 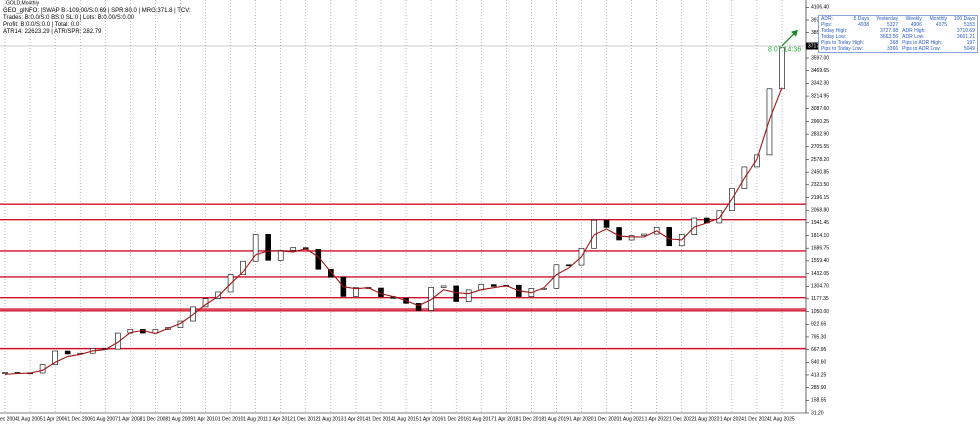 What do you see at coordinates (682, 419) in the screenshot?
I see `x-tick-label: 1 Dec 2022` at bounding box center [682, 419].